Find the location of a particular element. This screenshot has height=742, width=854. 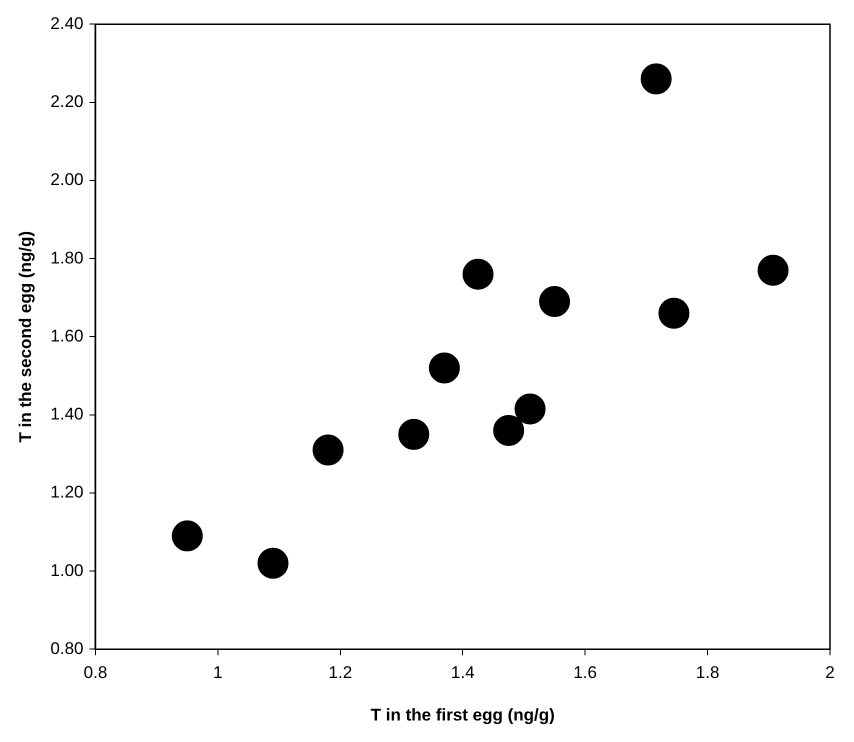

y-tick-label: 1.80 is located at coordinates (67, 258).